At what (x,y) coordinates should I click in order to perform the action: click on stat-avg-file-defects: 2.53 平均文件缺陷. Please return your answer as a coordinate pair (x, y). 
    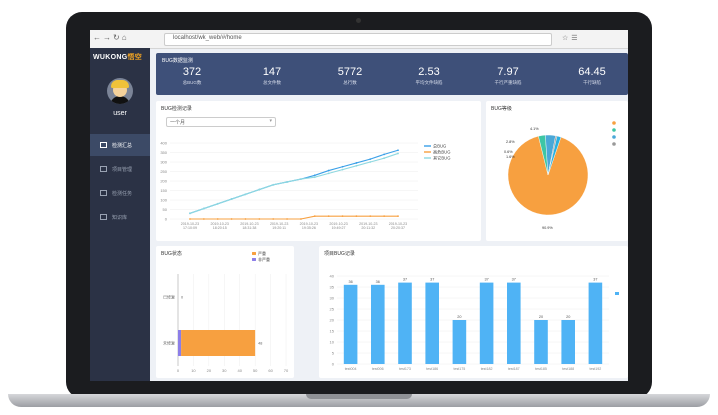
    Looking at the image, I should click on (429, 76).